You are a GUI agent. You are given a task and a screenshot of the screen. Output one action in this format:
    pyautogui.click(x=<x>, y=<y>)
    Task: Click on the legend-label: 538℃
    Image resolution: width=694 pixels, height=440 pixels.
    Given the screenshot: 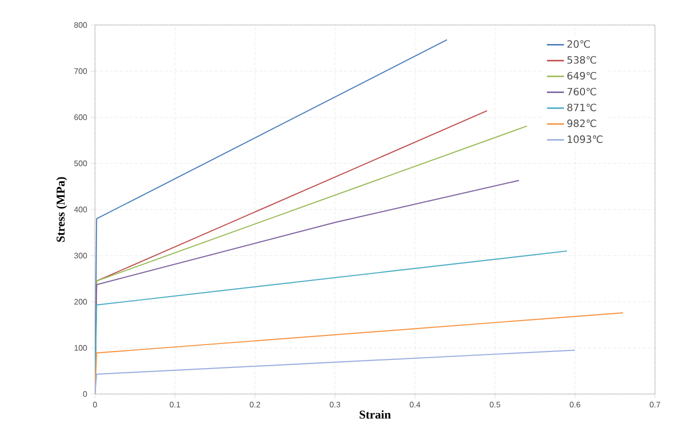 What is the action you would take?
    pyautogui.click(x=581, y=60)
    